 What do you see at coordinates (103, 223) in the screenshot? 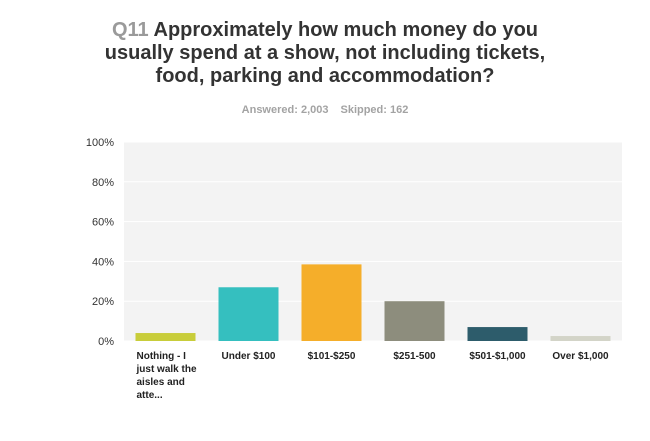
I see `y-tick-label: 60%` at bounding box center [103, 223].